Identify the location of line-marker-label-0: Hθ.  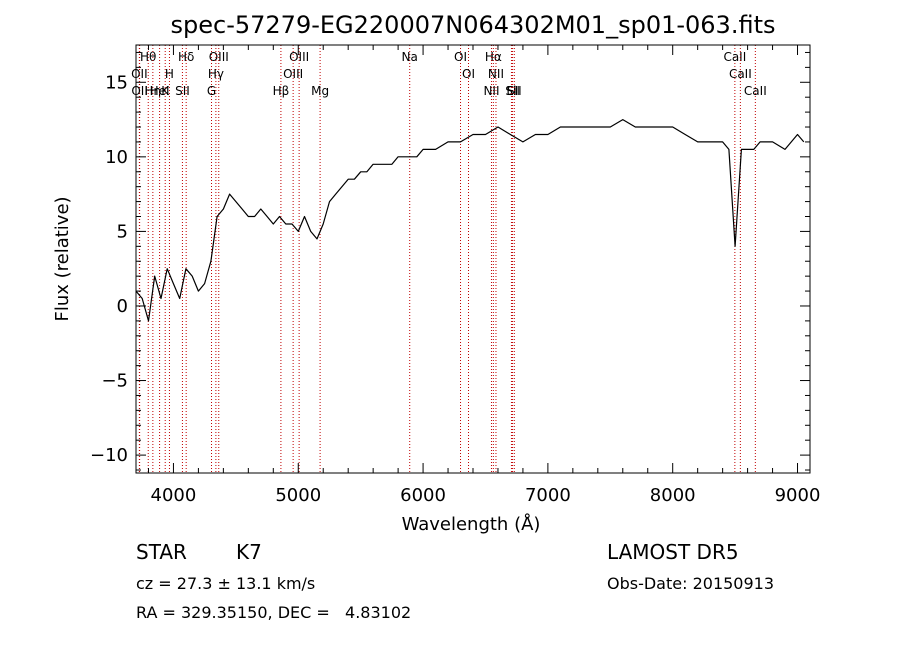
(148, 57).